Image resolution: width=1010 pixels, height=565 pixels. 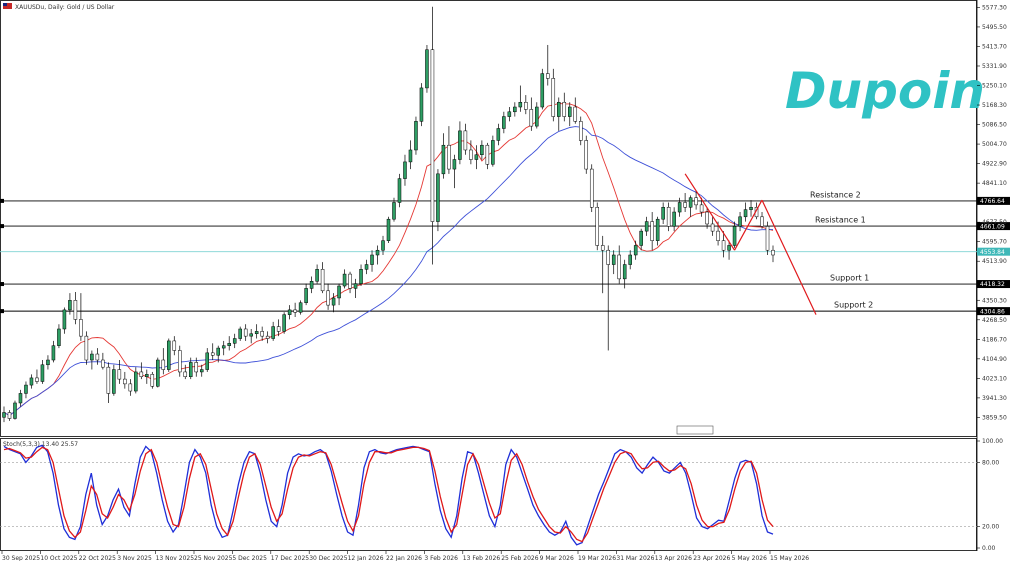 I want to click on y-tick-label: 3859.50, so click(x=994, y=417).